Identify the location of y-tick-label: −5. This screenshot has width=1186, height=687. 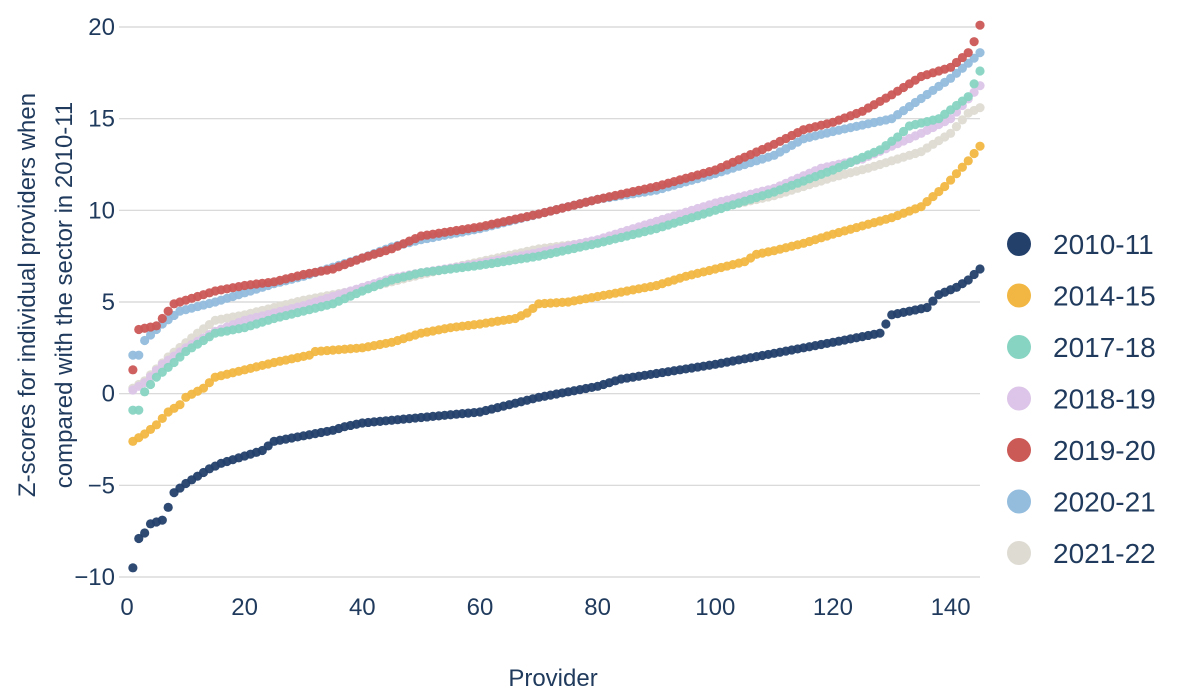
(101, 485).